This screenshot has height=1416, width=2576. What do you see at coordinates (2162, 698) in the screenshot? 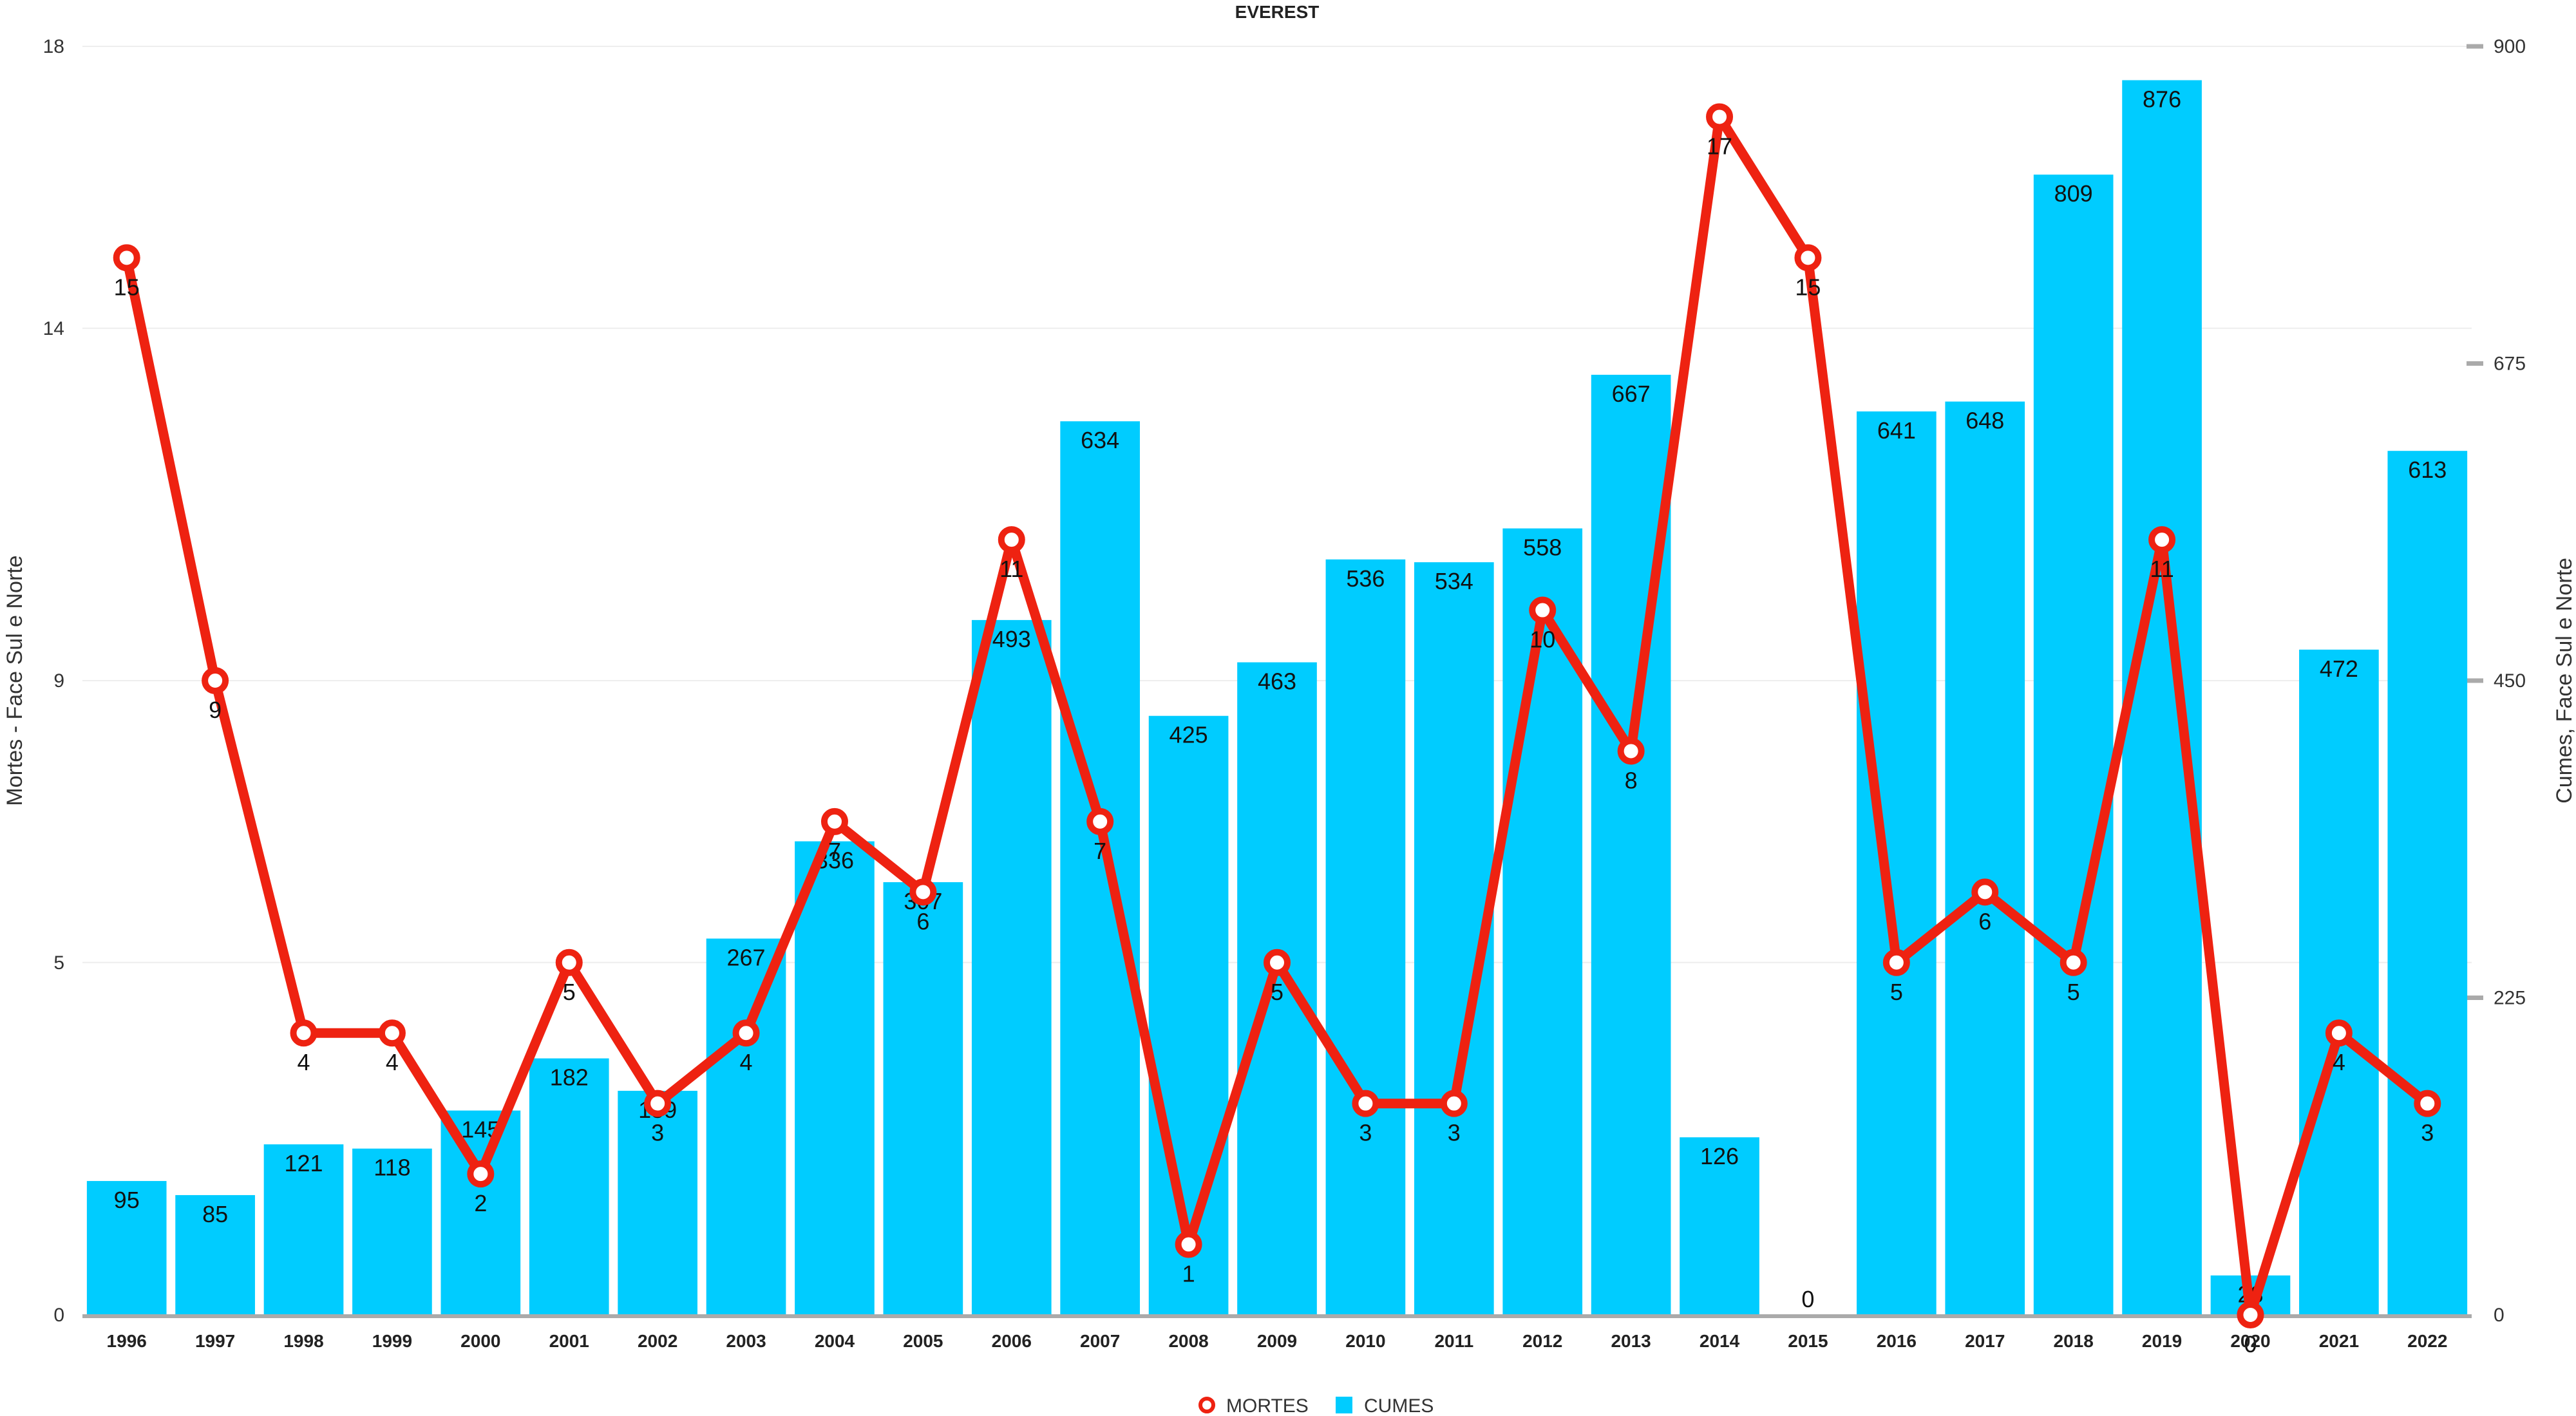
I see `bar-2019` at bounding box center [2162, 698].